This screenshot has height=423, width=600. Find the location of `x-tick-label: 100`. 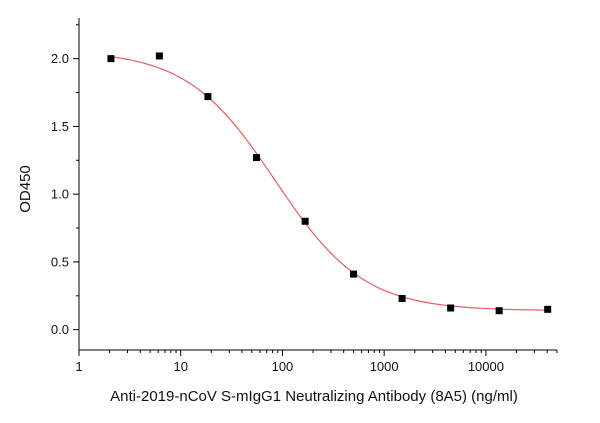

x-tick-label: 100 is located at coordinates (283, 366).